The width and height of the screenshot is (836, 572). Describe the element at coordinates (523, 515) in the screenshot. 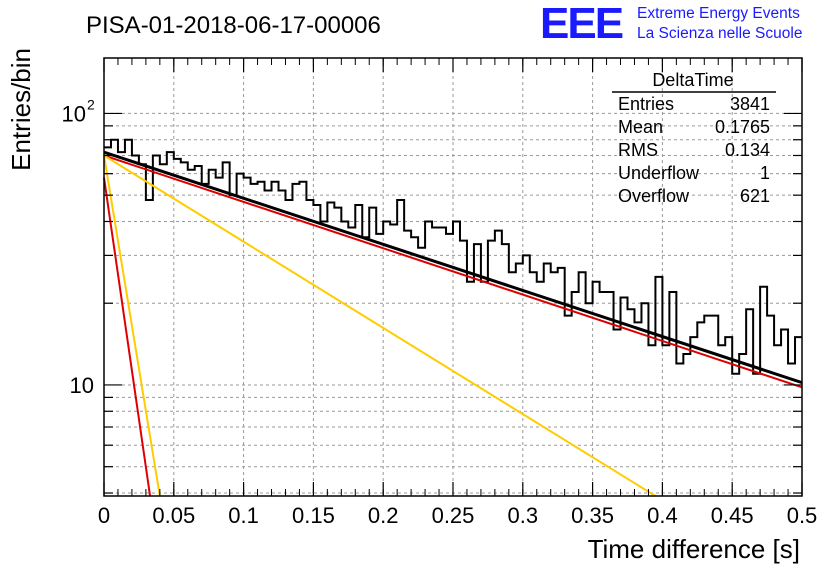

I see `x-tick-label: 0.3` at that location.